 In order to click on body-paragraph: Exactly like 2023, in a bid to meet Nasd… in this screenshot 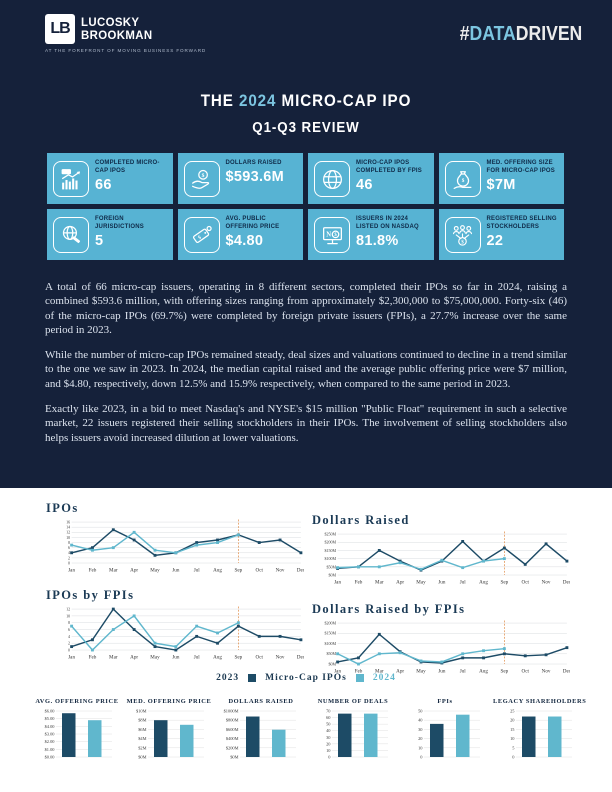, I will do `click(306, 423)`.